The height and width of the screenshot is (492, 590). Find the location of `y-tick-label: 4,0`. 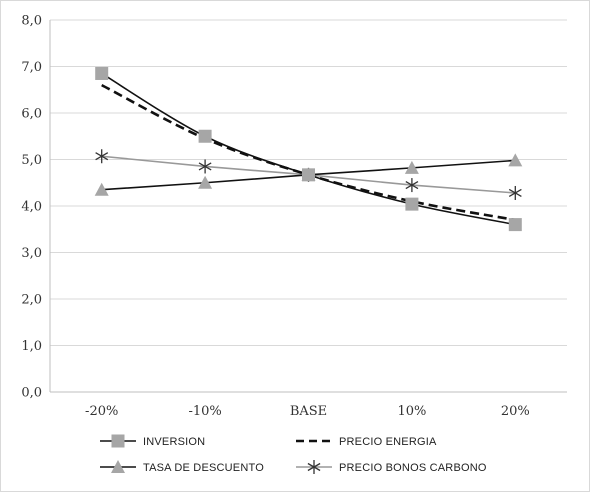

y-tick-label: 4,0 is located at coordinates (31, 207).